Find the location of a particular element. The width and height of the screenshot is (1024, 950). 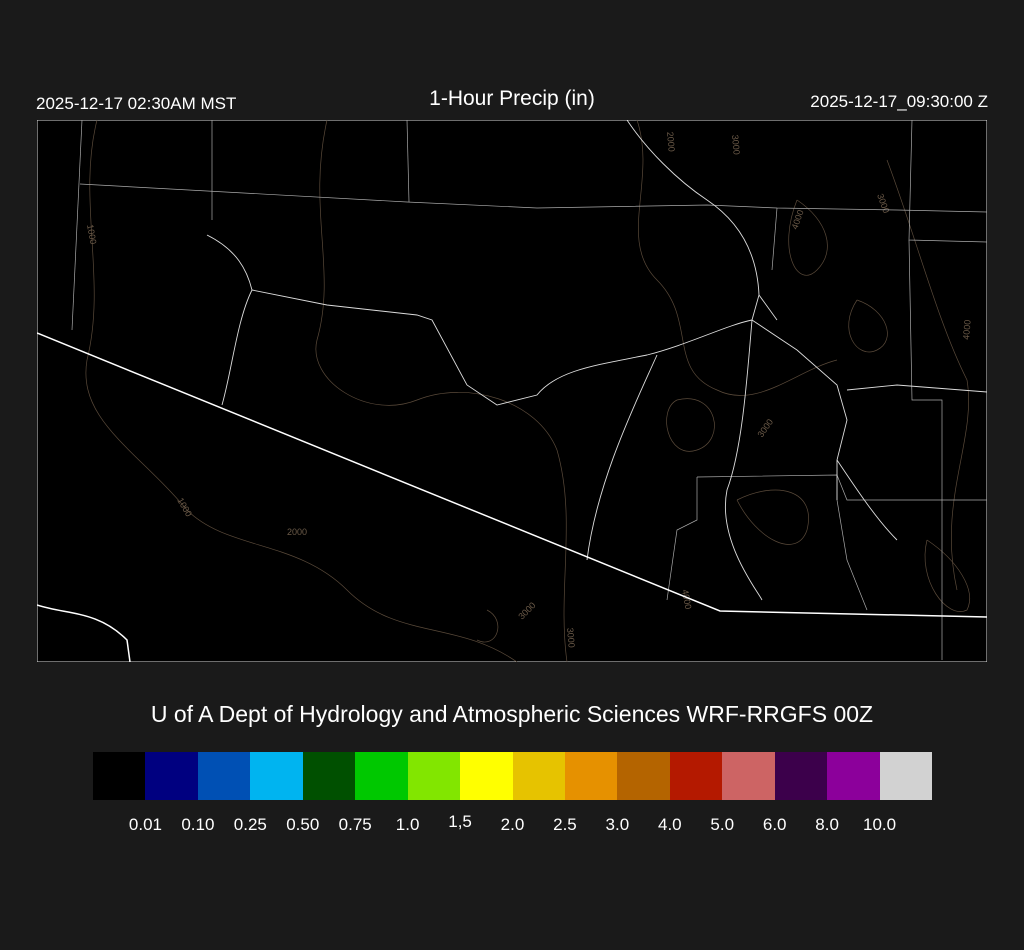

contour-label: 1000 is located at coordinates (91, 234).